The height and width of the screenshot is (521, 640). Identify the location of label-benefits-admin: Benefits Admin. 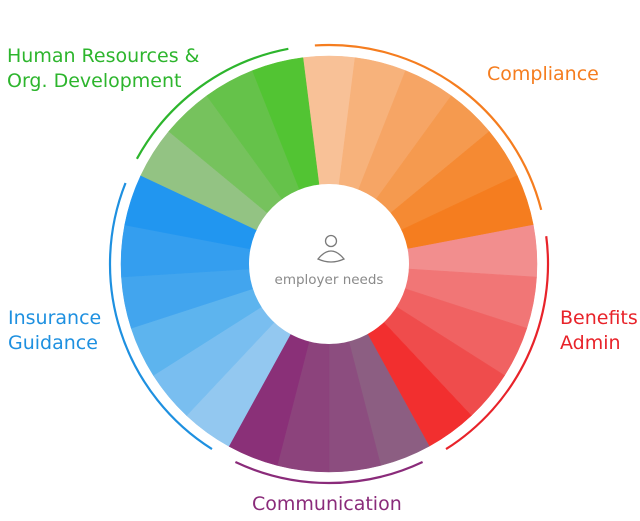
(599, 330).